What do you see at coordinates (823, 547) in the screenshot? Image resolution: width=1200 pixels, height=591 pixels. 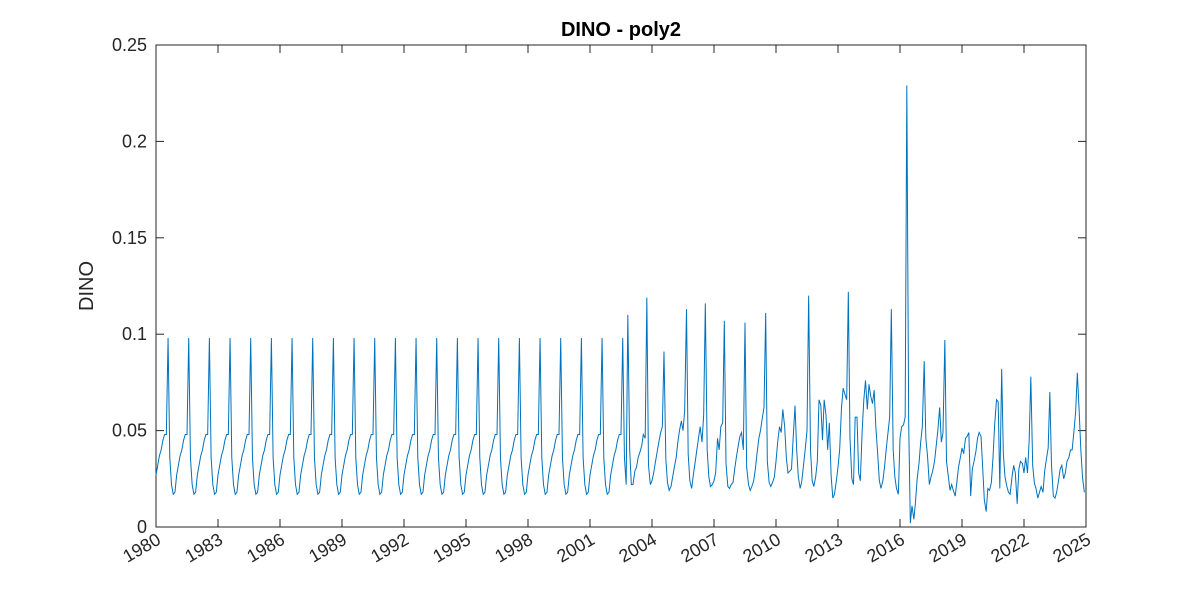 I see `x-tick-label: 2013` at bounding box center [823, 547].